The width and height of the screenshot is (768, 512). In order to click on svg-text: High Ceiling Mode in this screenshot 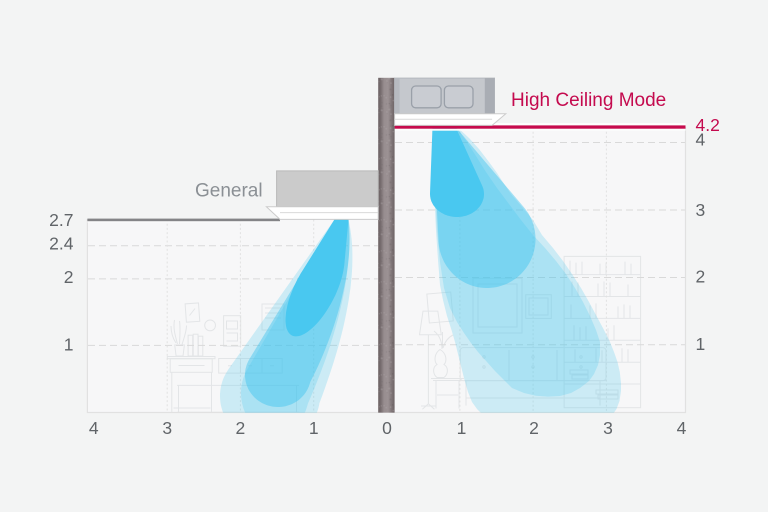, I will do `click(588, 100)`.